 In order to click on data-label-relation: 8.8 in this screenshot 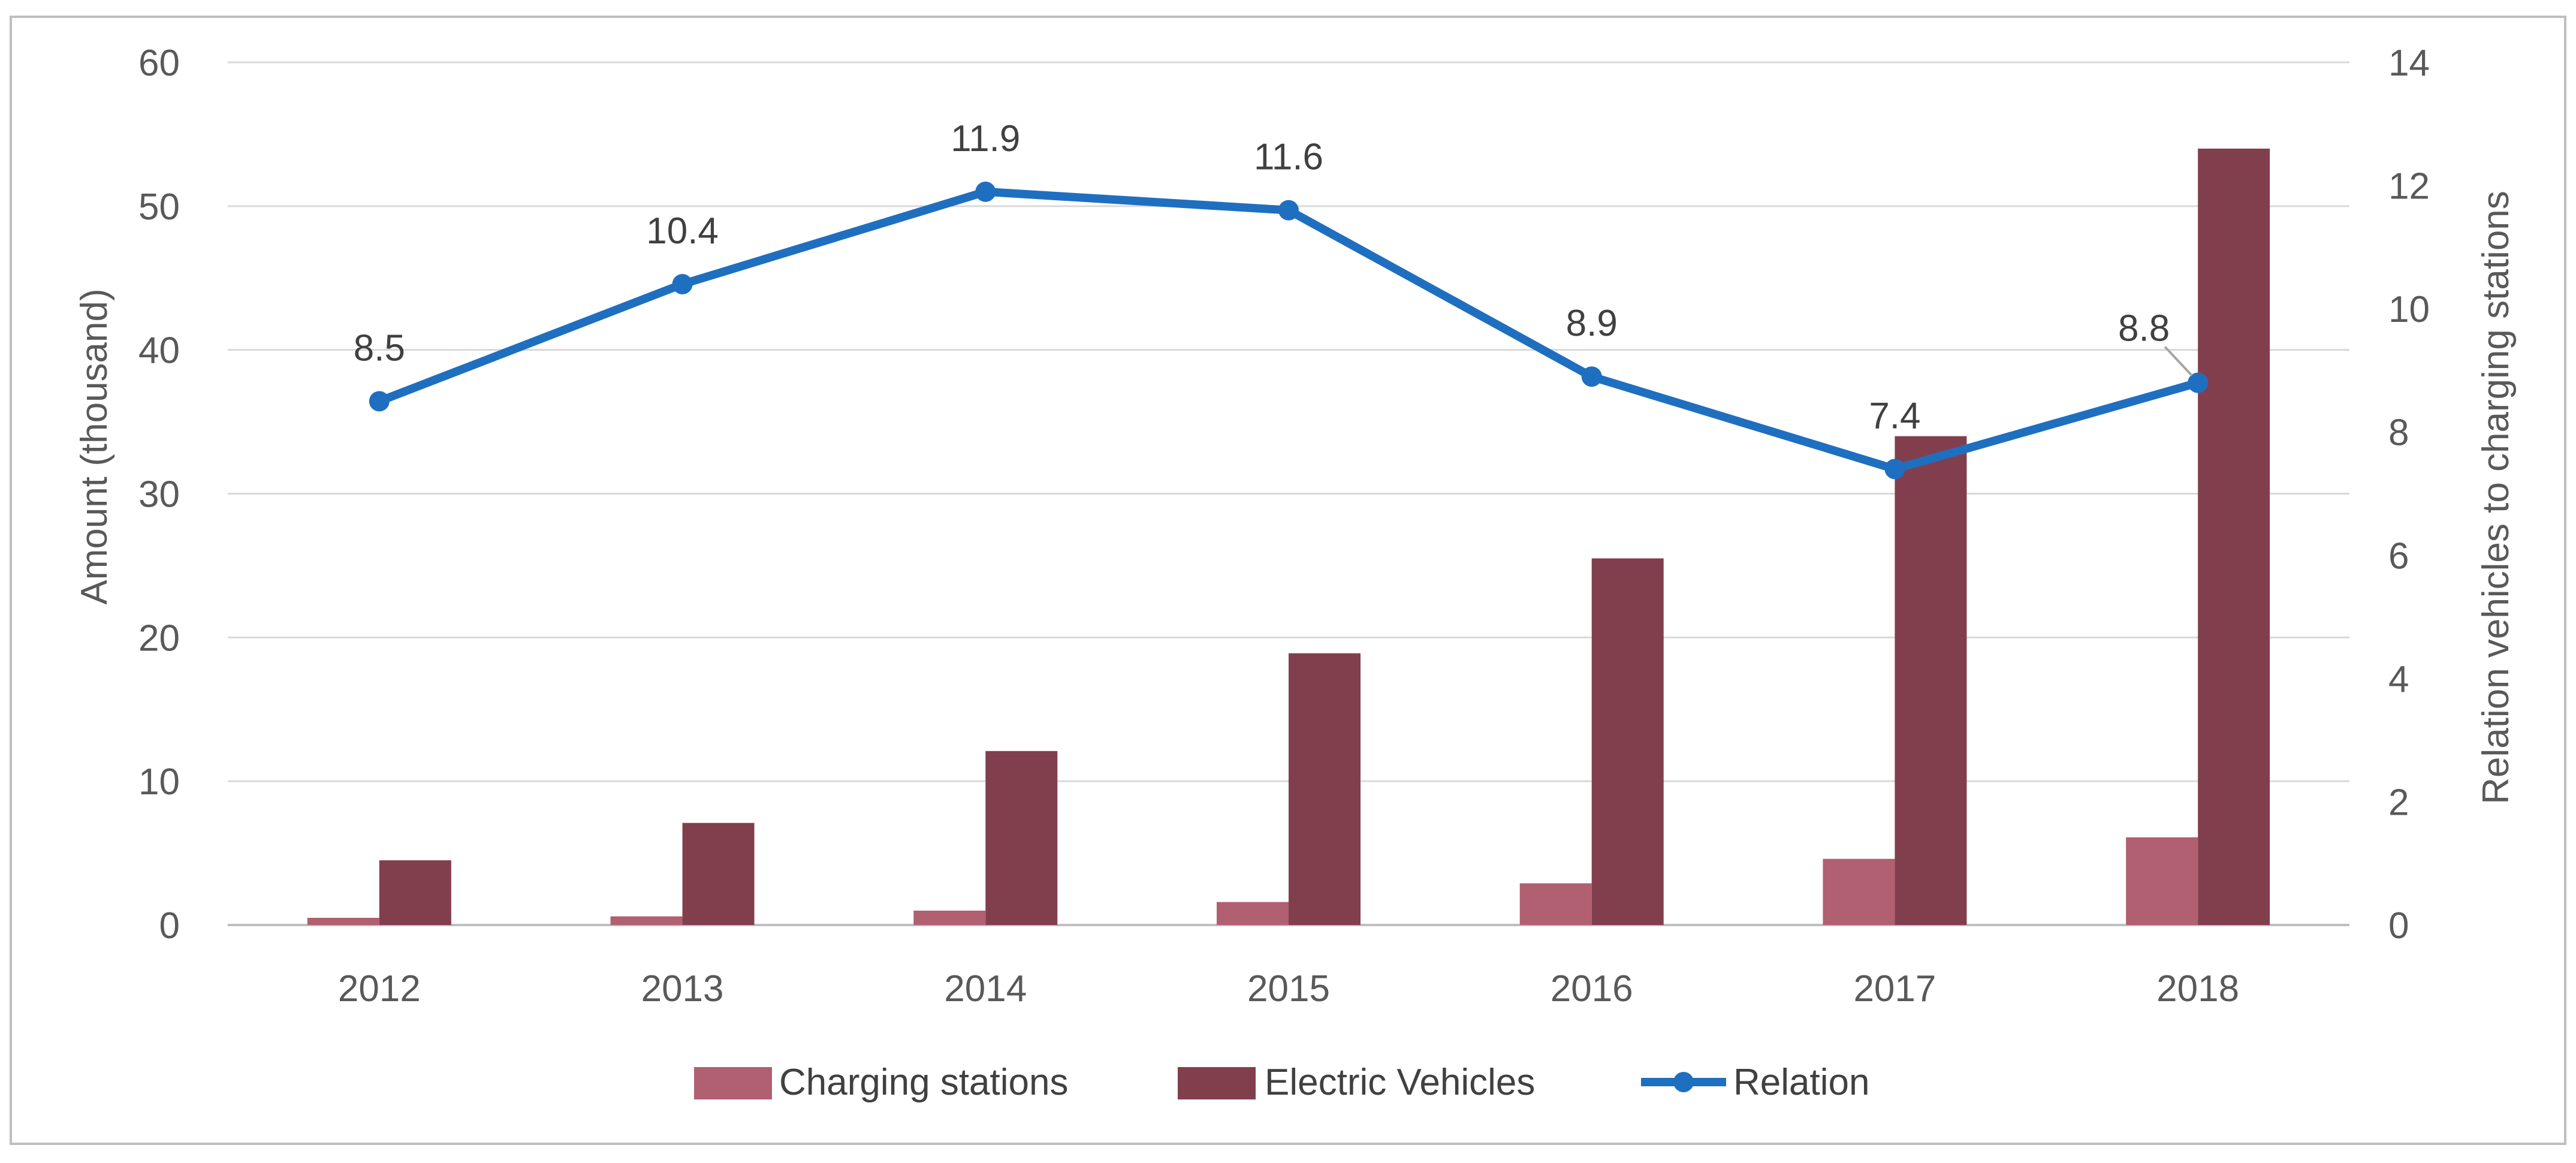, I will do `click(2144, 328)`.